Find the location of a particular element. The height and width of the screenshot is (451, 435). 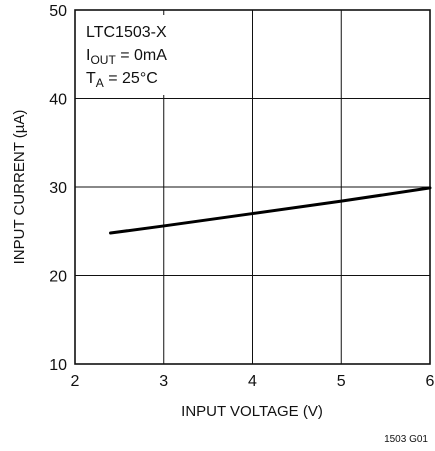

series-line is located at coordinates (270, 210).